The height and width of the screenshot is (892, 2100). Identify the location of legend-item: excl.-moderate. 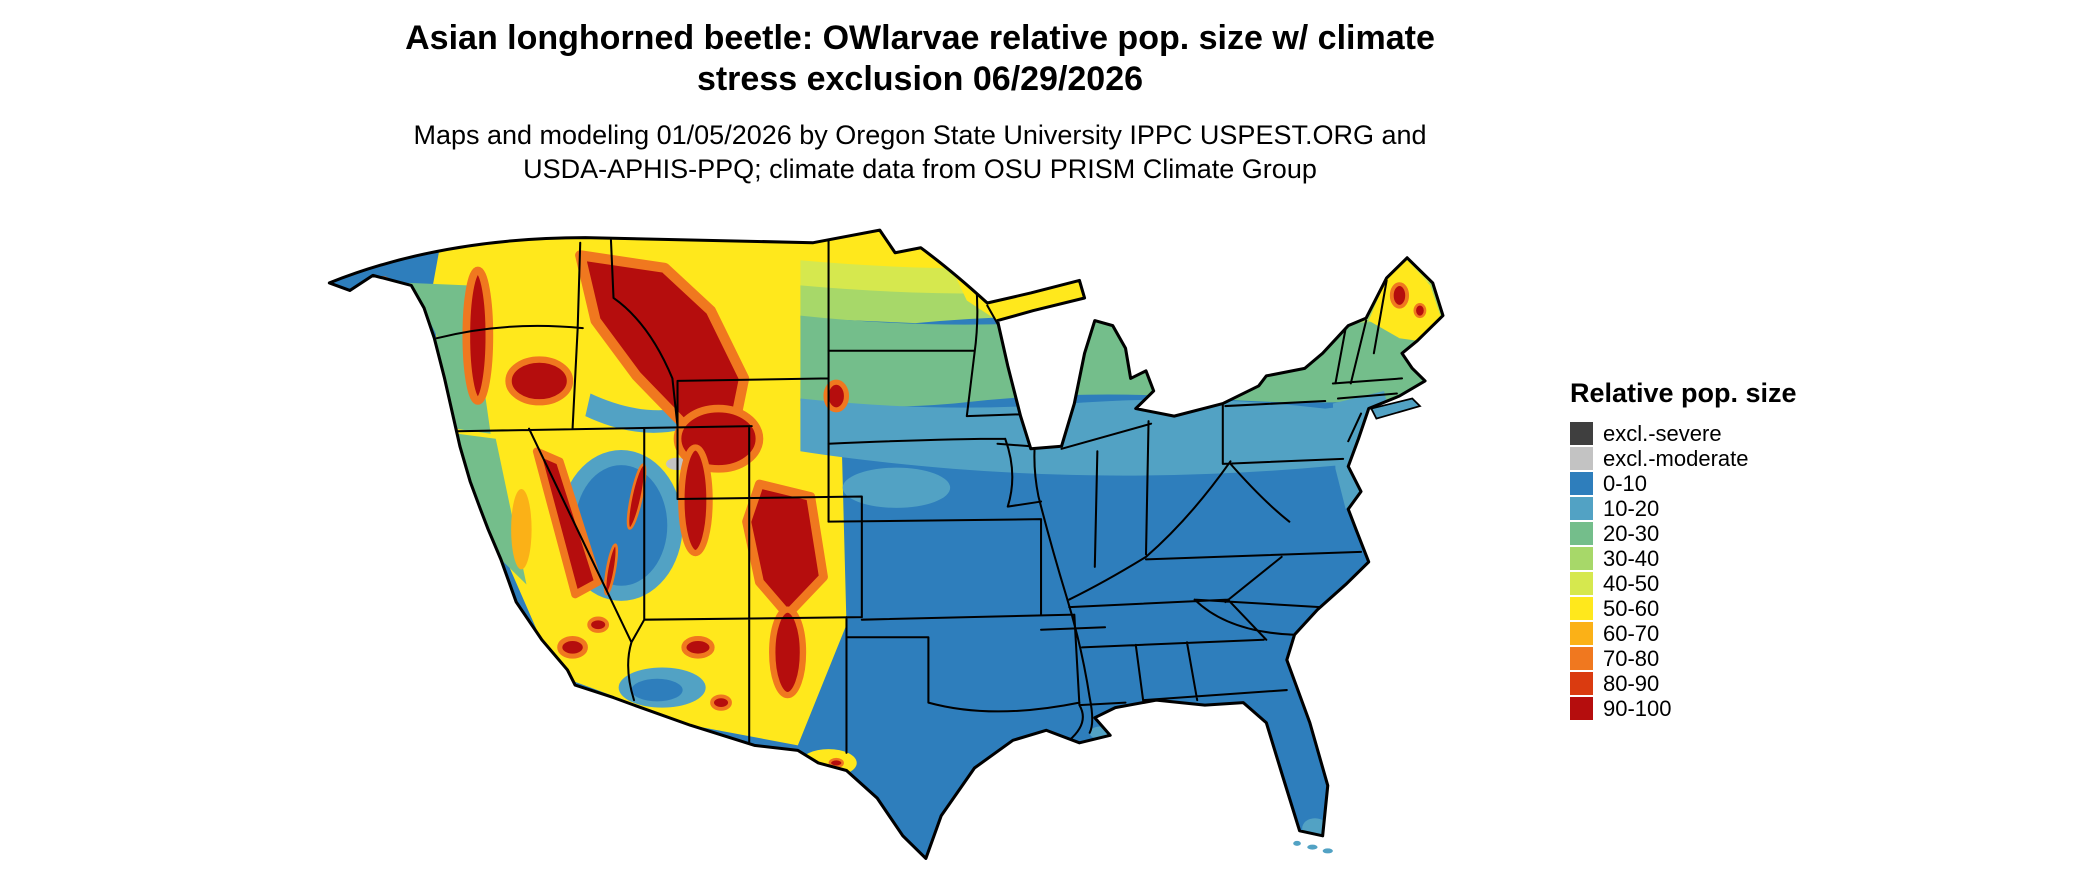
(1730, 458).